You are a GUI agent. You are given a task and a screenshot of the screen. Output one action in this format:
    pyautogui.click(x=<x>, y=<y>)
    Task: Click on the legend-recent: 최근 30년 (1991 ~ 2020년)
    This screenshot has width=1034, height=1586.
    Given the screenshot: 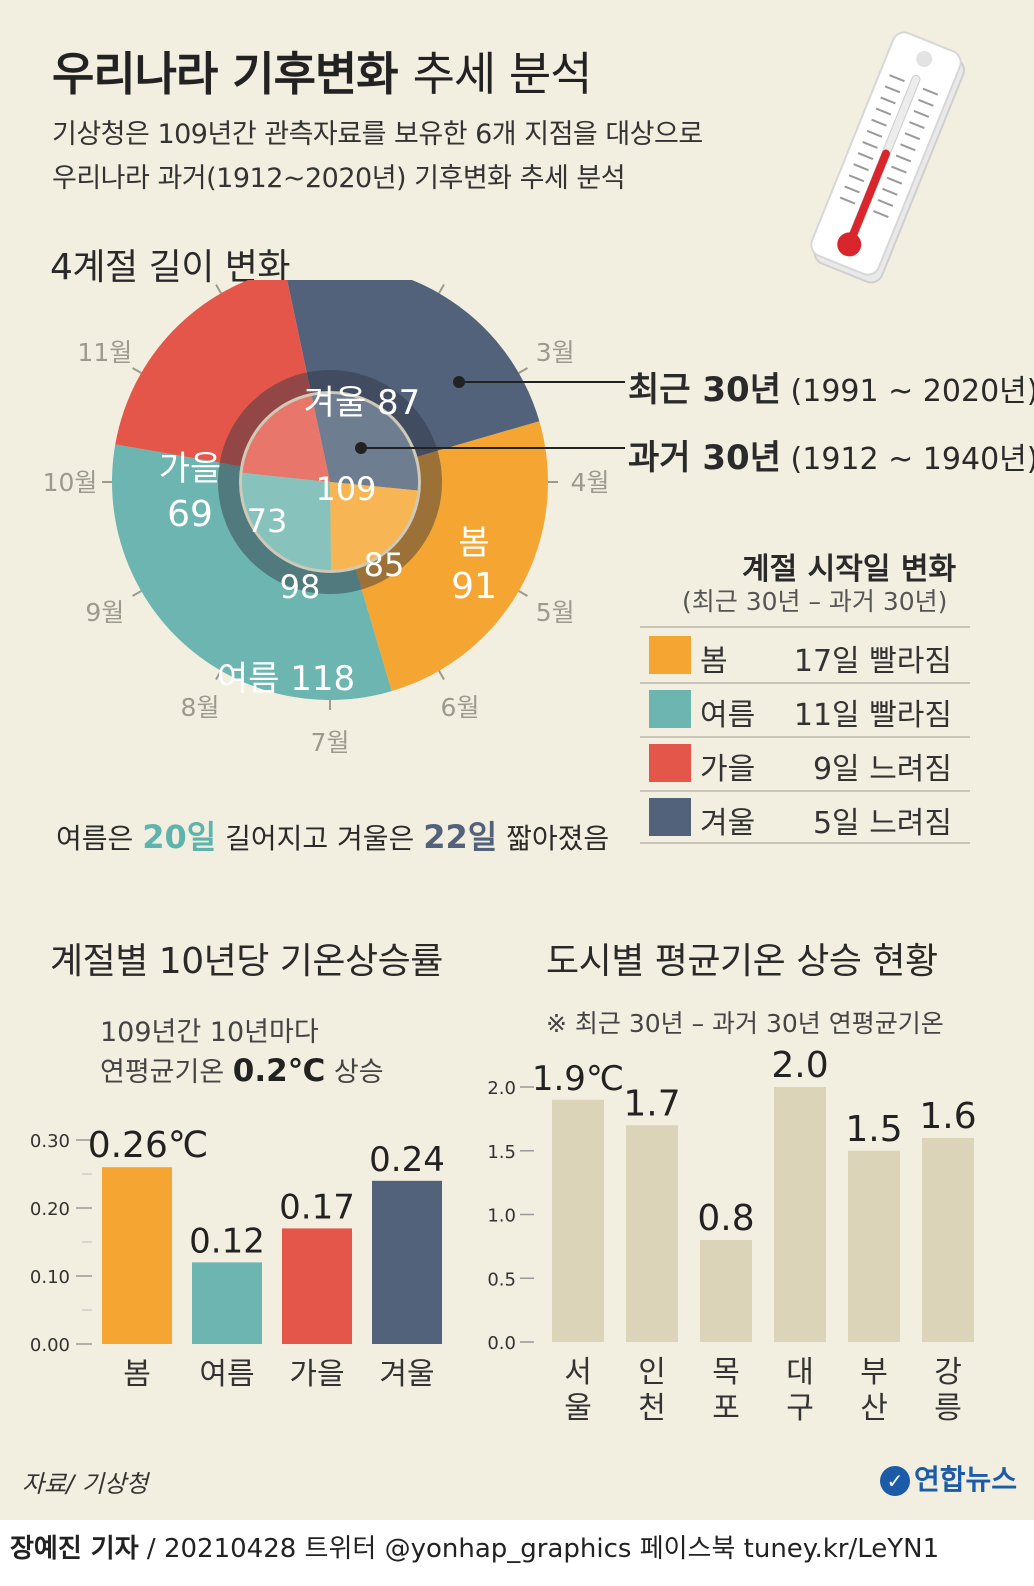 What is the action you would take?
    pyautogui.click(x=831, y=390)
    